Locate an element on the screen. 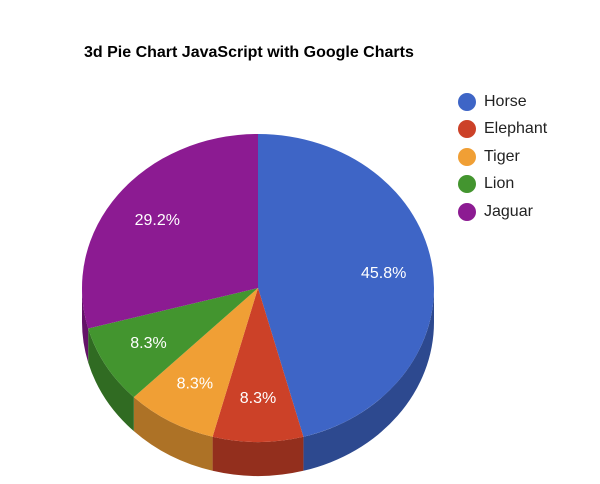 The height and width of the screenshot is (484, 600). legend-label-horse: Horse is located at coordinates (505, 101).